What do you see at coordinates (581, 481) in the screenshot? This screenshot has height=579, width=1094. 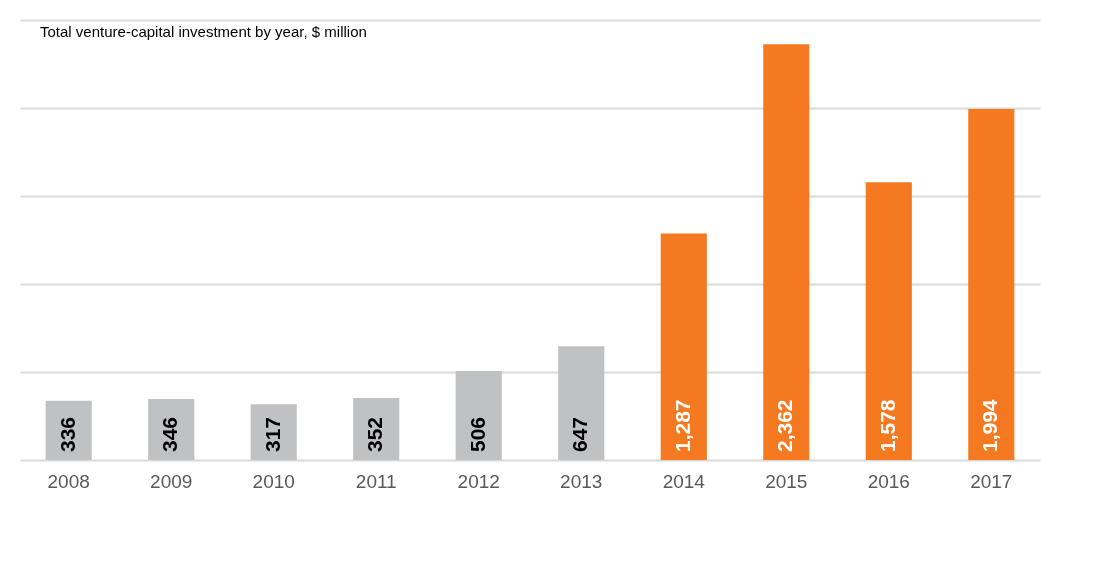 I see `x-tick-label: 2013` at bounding box center [581, 481].